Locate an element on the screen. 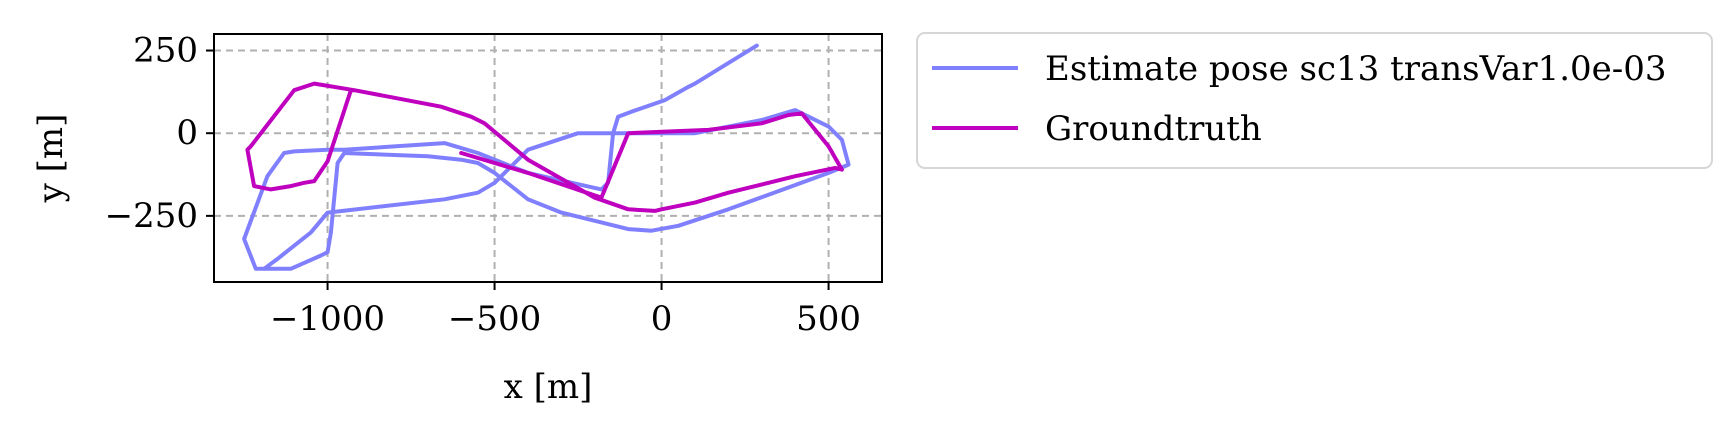 This screenshot has height=439, width=1732. x-tick-label: 500 is located at coordinates (828, 319).